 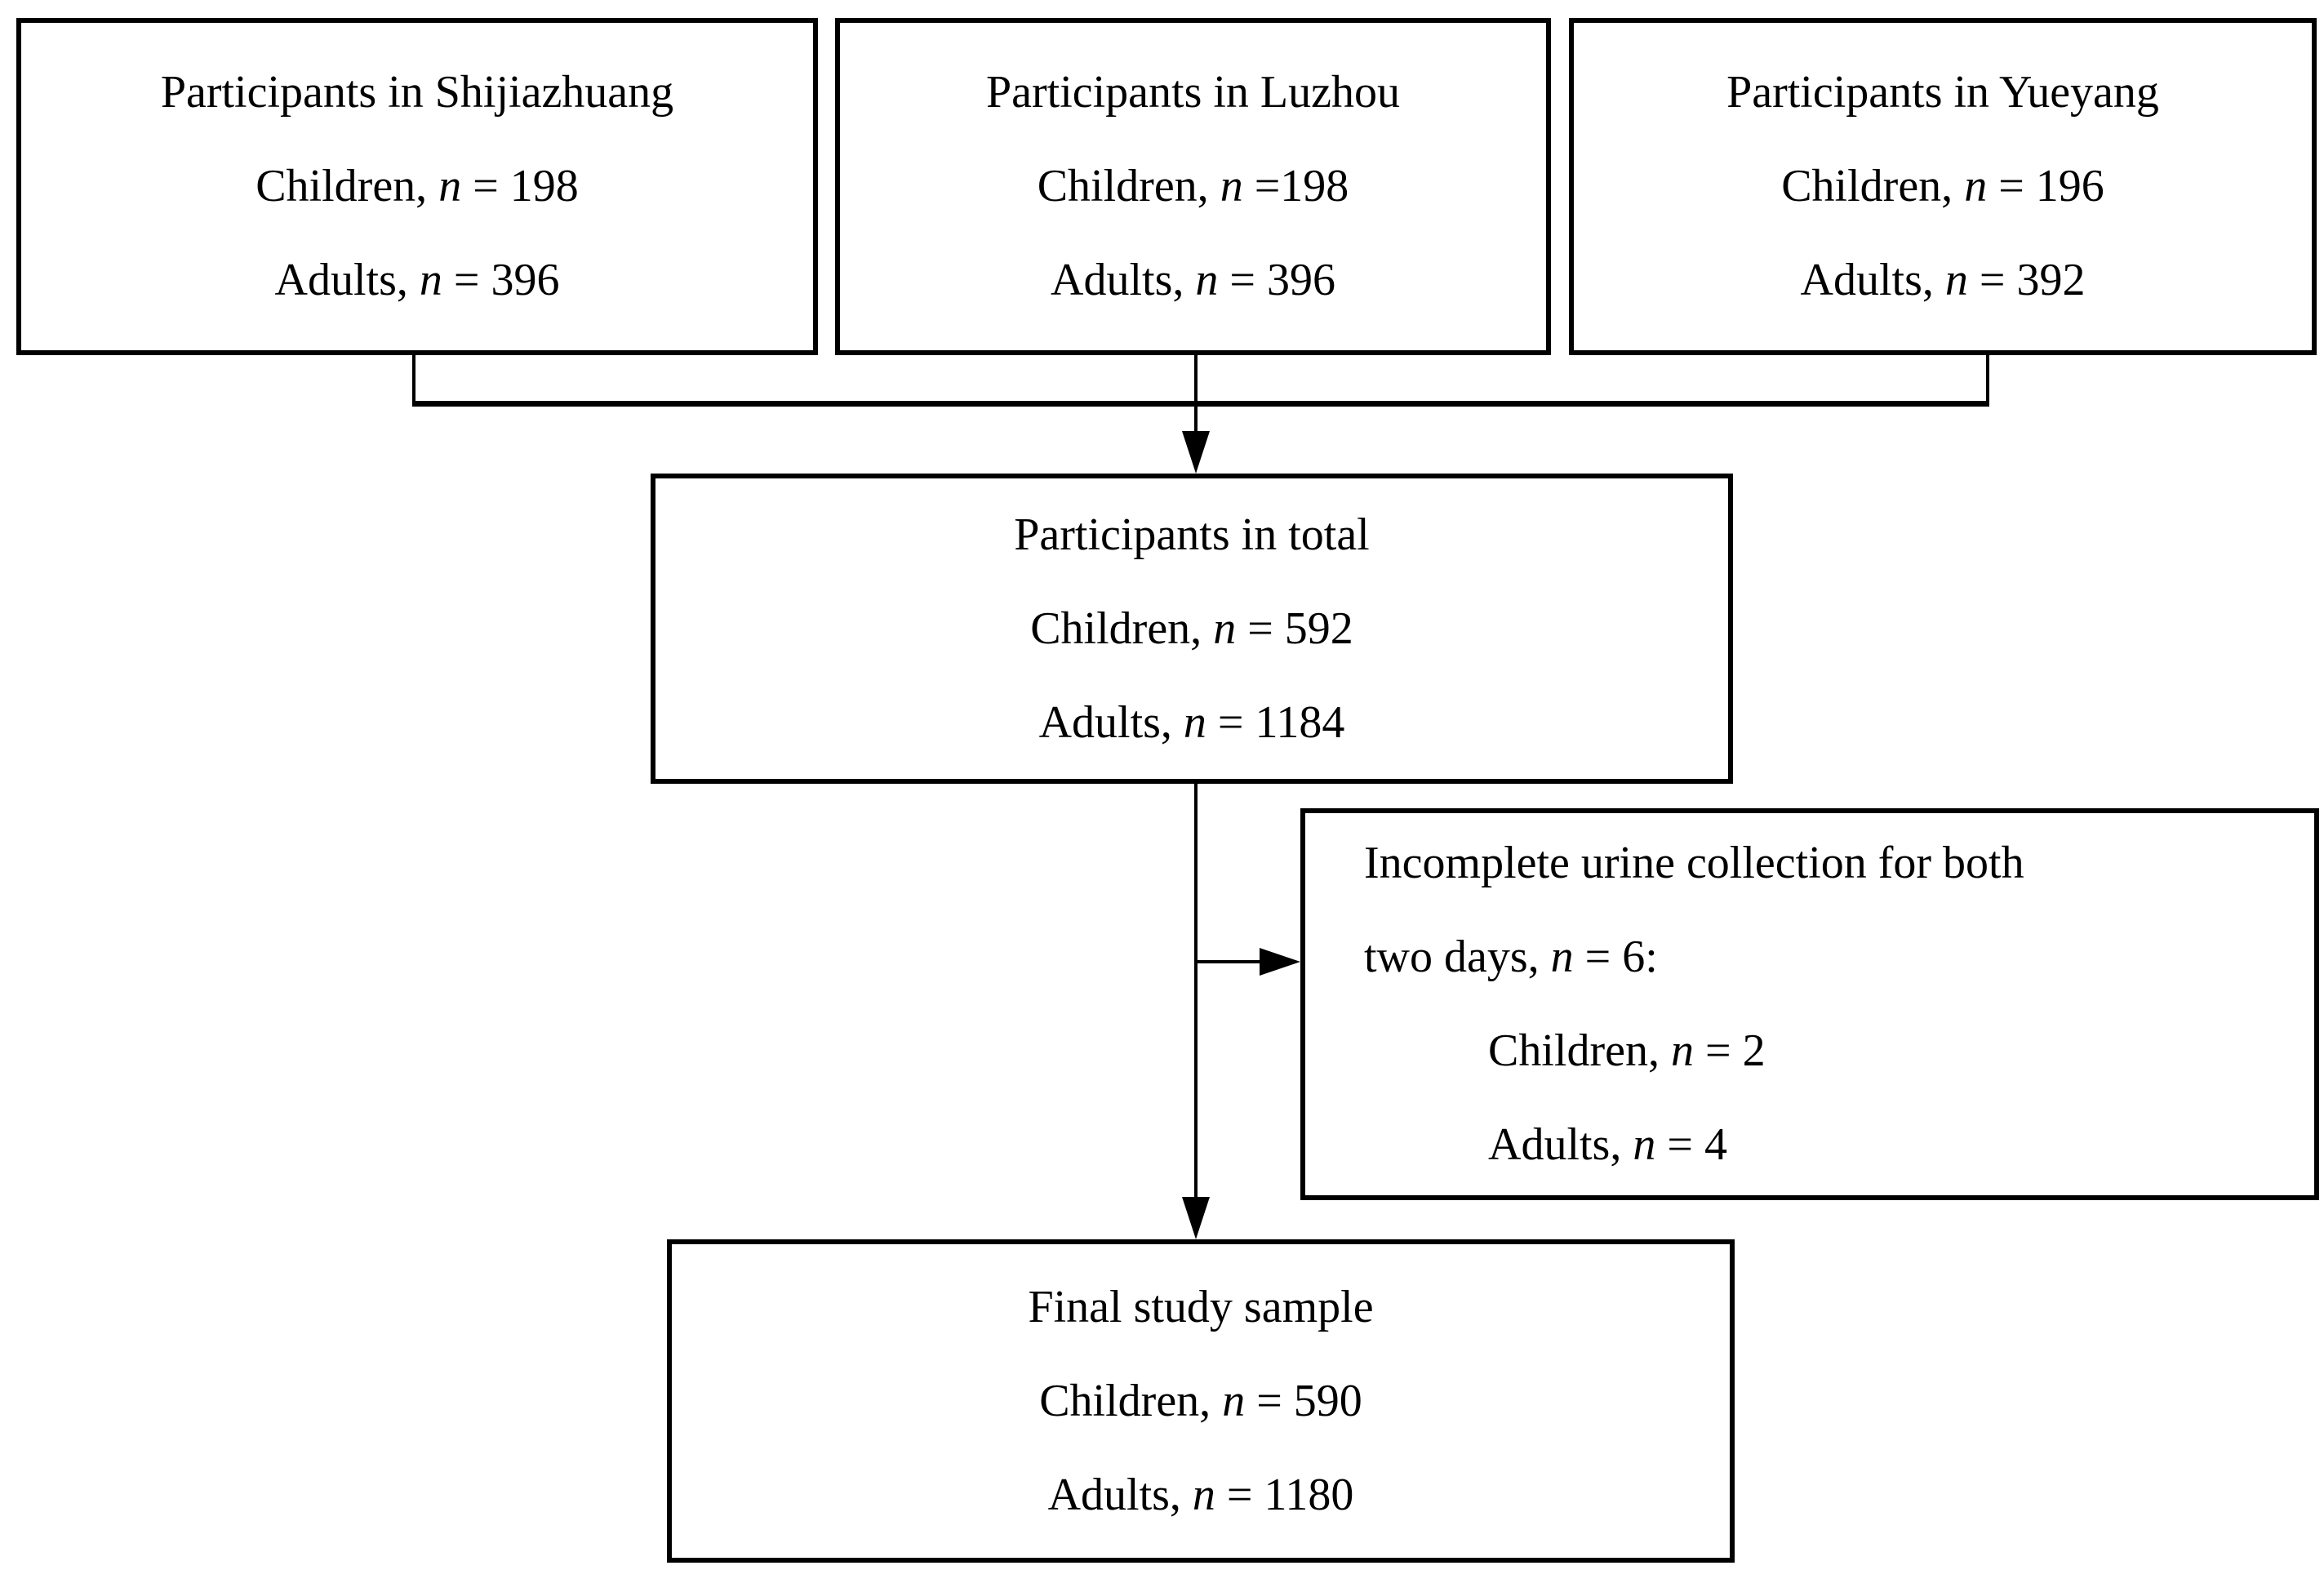 What do you see at coordinates (1943, 92) in the screenshot?
I see `box-title: Participants in Yueyang` at bounding box center [1943, 92].